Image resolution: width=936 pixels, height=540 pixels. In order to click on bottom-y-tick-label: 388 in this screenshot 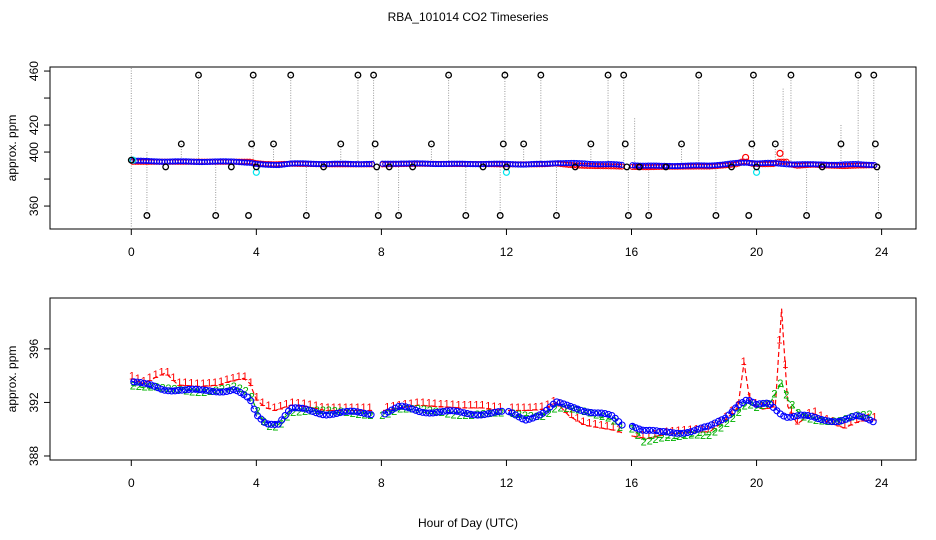, I will do `click(34, 456)`.